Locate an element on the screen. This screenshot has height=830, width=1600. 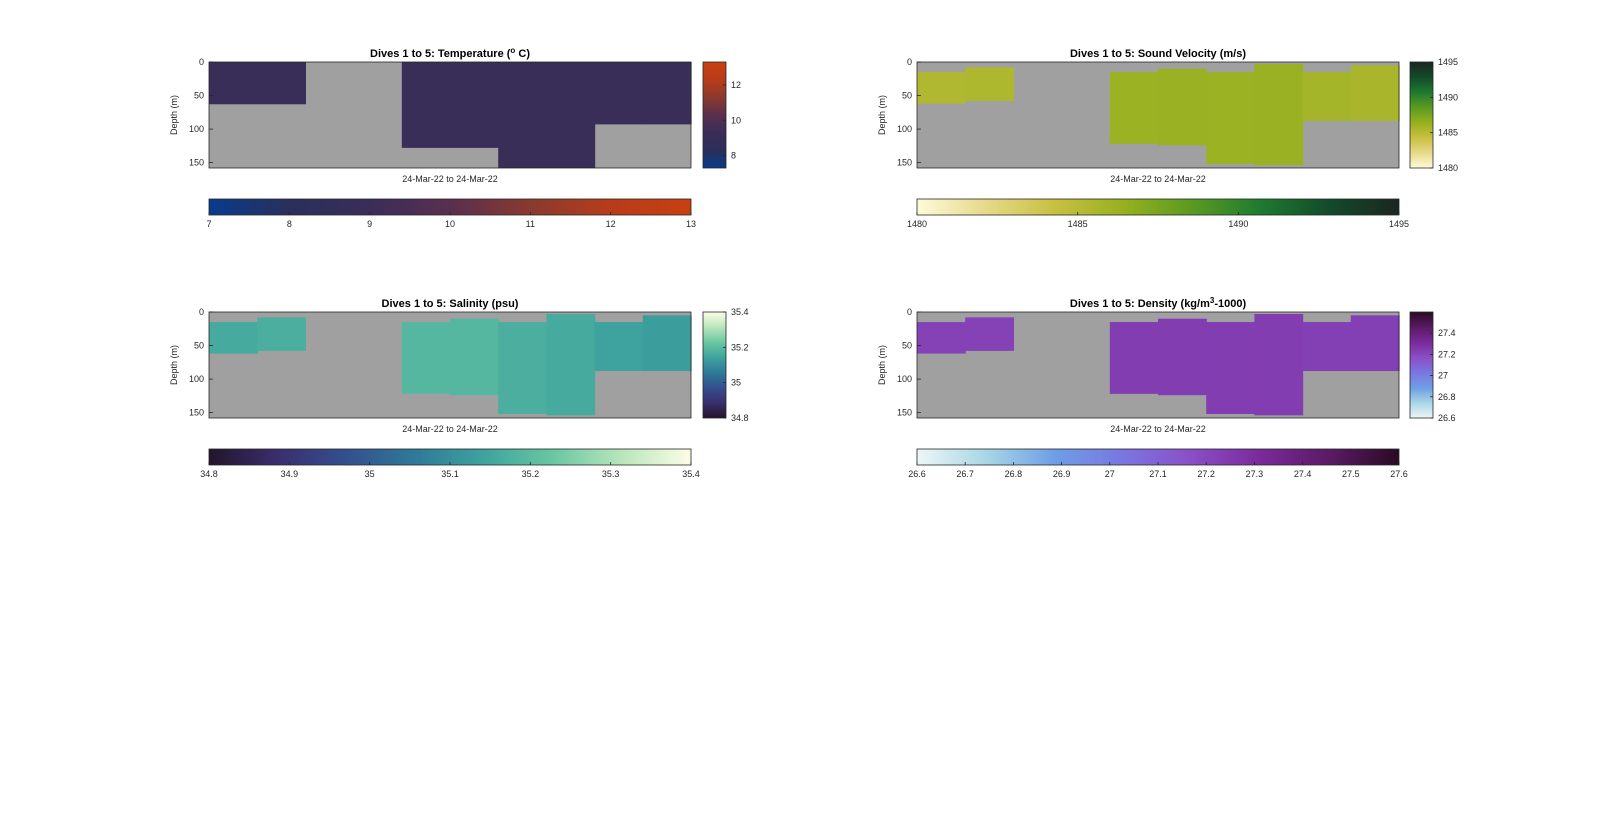
colorbar-bottom-tick-label: 11 is located at coordinates (530, 224).